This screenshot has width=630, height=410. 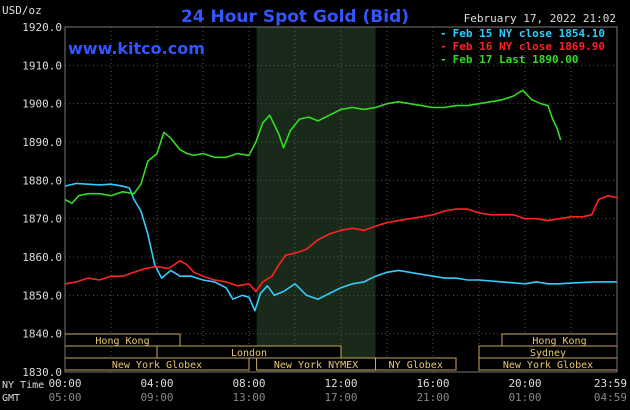 What do you see at coordinates (42, 142) in the screenshot?
I see `y-tick-label: 1890.0` at bounding box center [42, 142].